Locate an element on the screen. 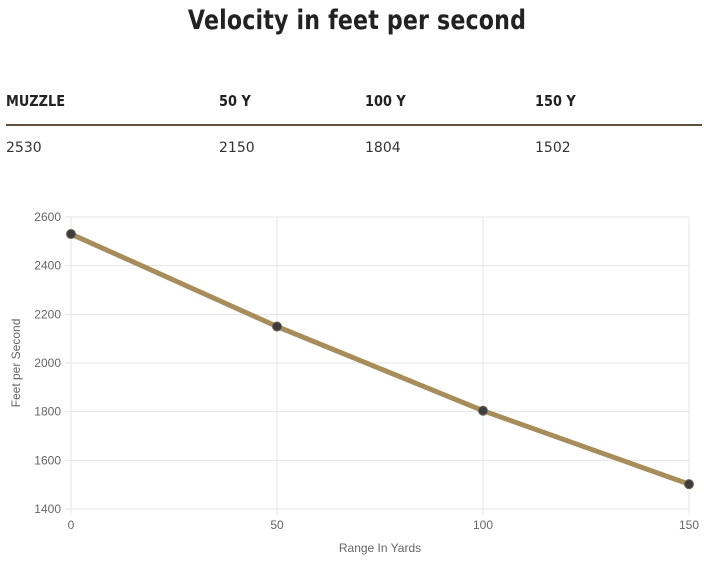  x-tick-label: 50 is located at coordinates (277, 525).